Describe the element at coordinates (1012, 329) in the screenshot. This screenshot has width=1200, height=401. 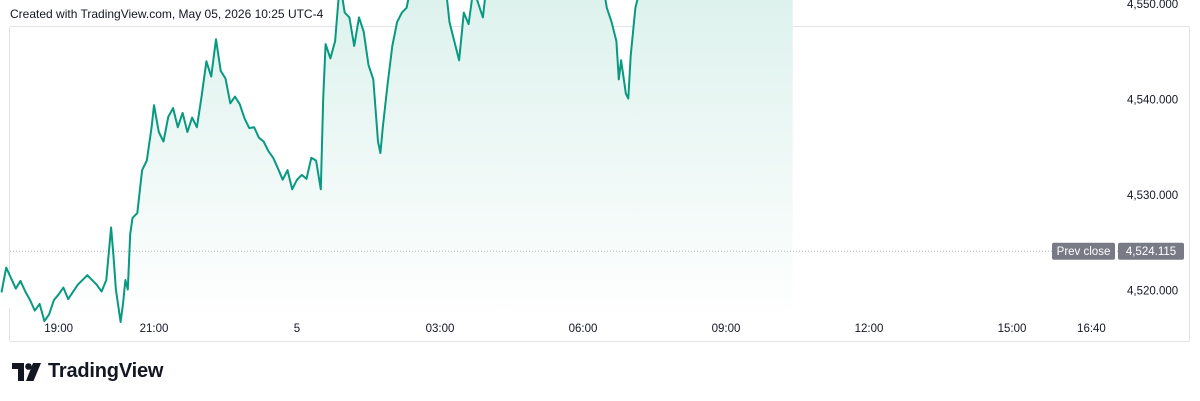
I see `x-tick-label: 15:00` at that location.